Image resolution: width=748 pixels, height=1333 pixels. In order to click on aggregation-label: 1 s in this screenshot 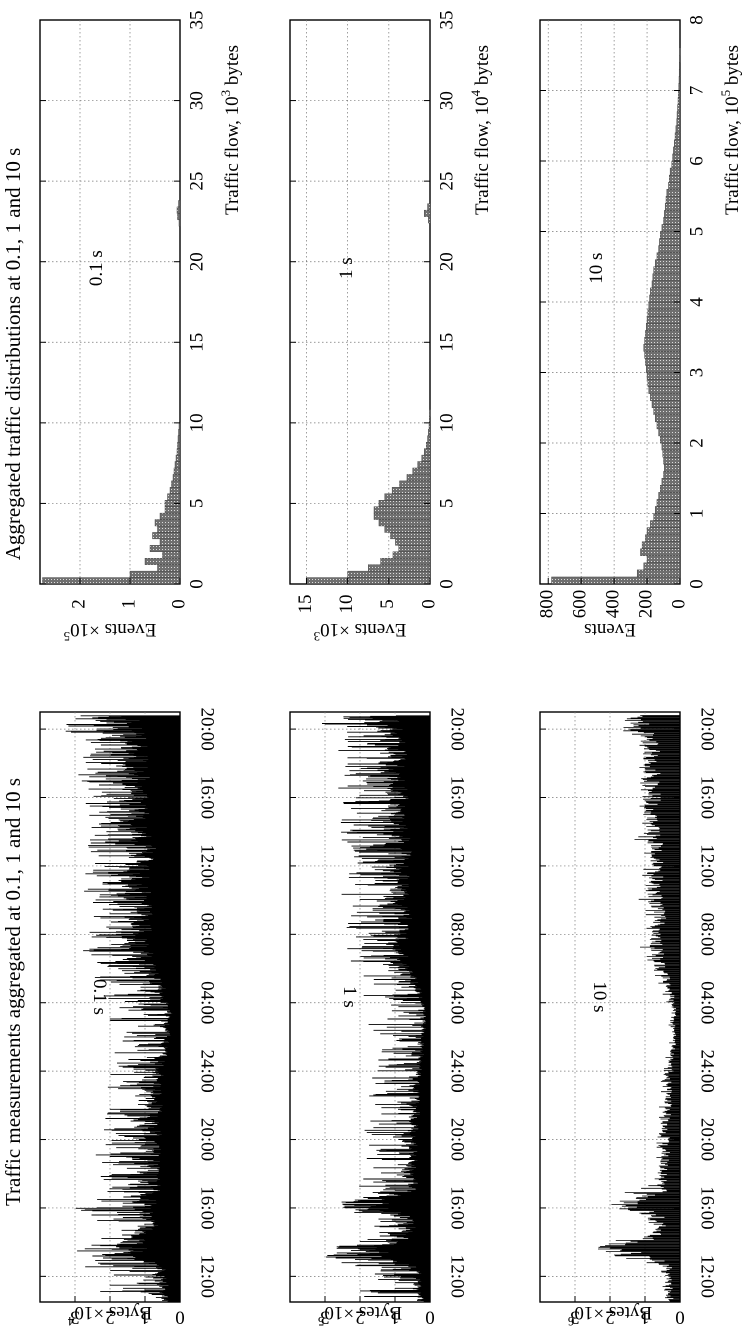, I will do `click(346, 268)`.